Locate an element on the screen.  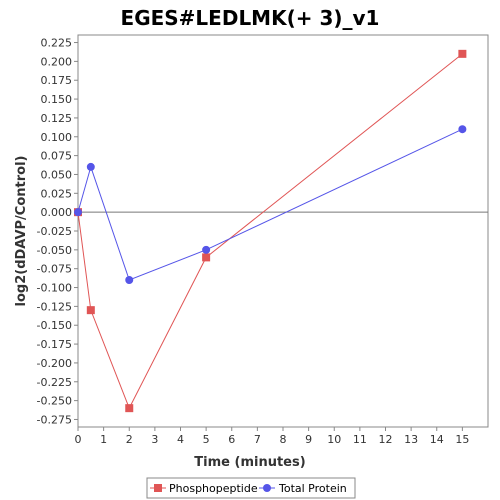
chart-title: EGES#LEDLMK(+ 3)_v1 is located at coordinates (250, 18).